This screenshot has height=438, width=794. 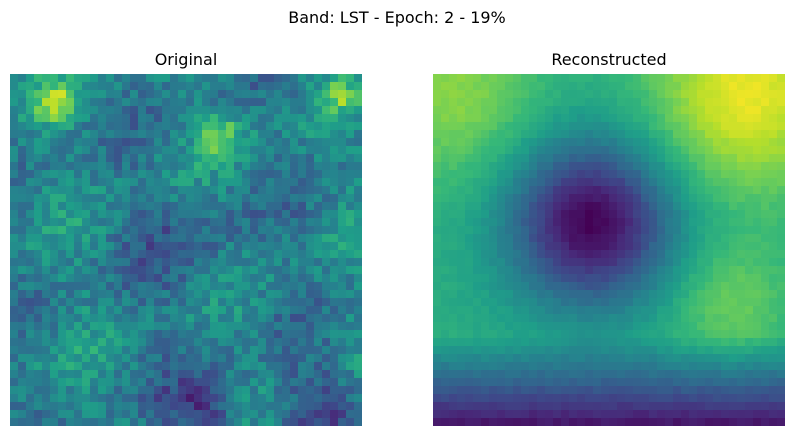 What do you see at coordinates (609, 59) in the screenshot?
I see `reconstructed-panel-title: Reconstructed` at bounding box center [609, 59].